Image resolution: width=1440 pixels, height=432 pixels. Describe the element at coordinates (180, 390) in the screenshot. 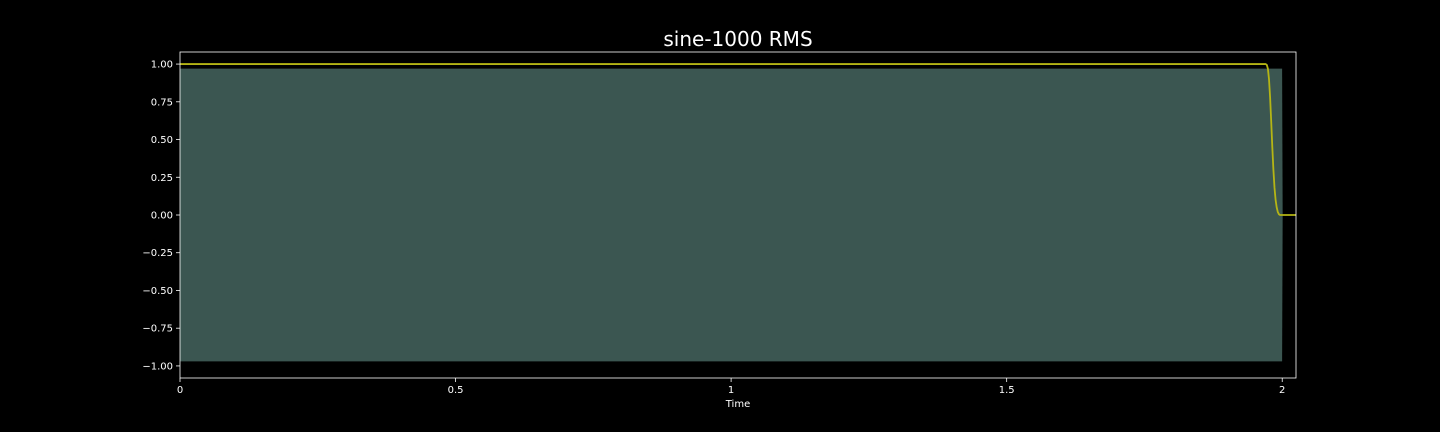

I see `x-tick-label: 0` at that location.